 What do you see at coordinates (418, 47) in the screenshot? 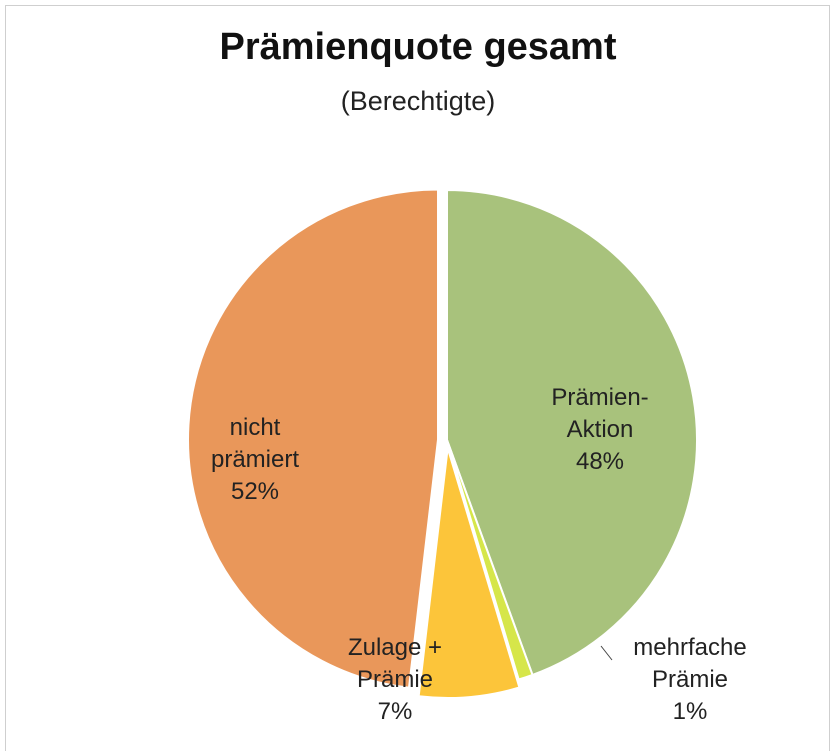
I see `chart-title: Prämienquote gesamt` at bounding box center [418, 47].